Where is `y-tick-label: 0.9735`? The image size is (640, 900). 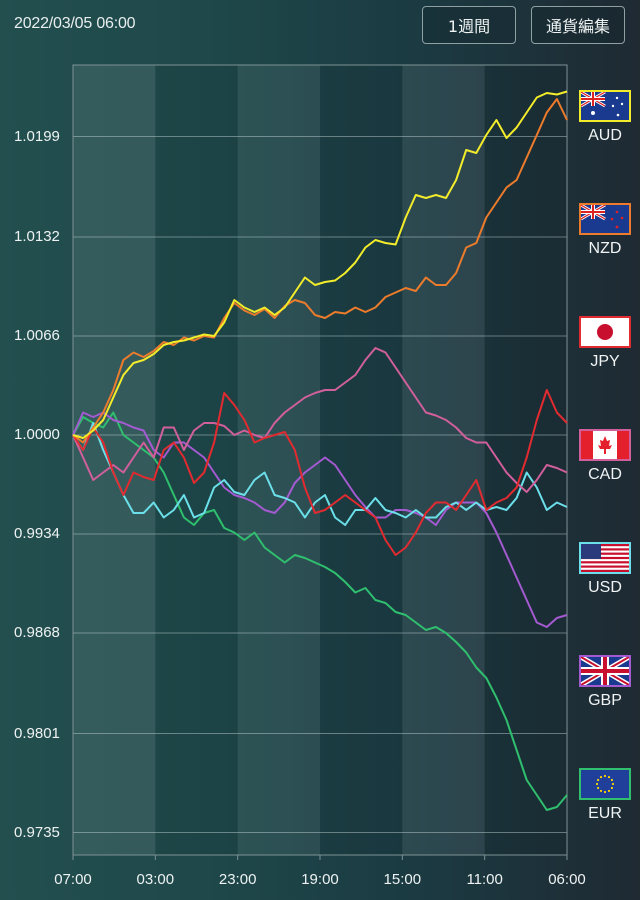
y-tick-label: 0.9735 is located at coordinates (37, 832).